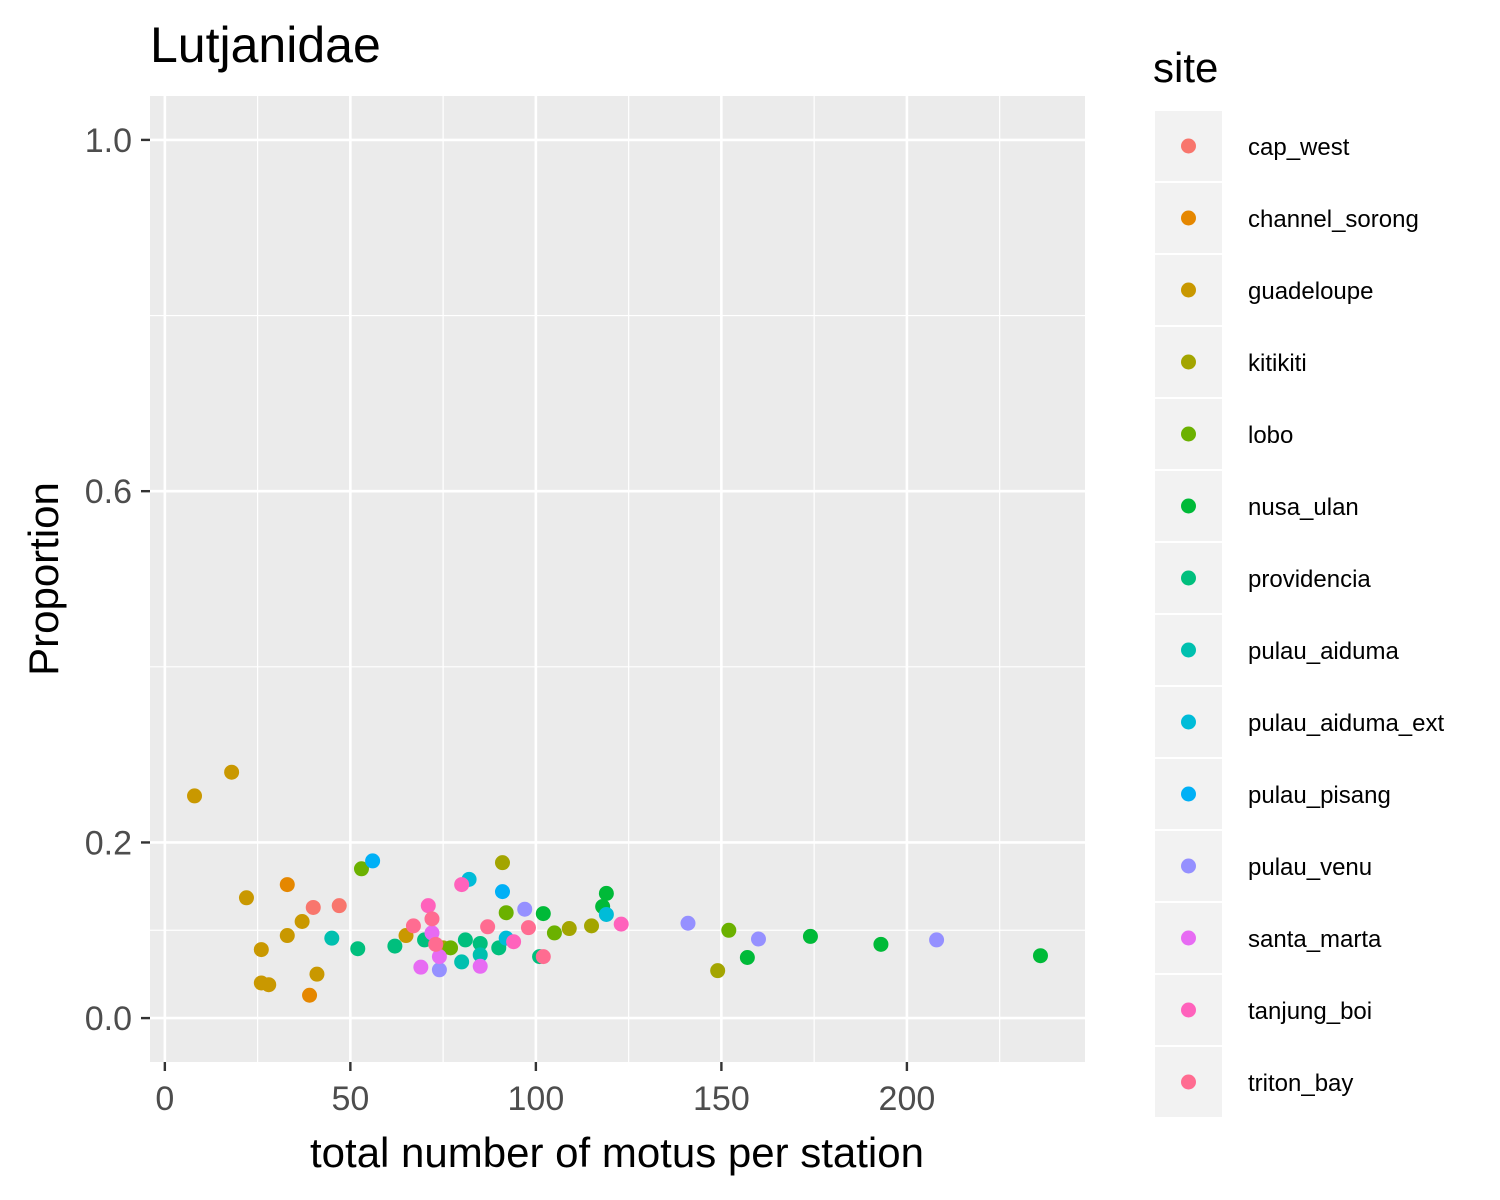 The image size is (1500, 1200). Describe the element at coordinates (1333, 219) in the screenshot. I see `legend-label-channel_sorong: channel_sorong` at that location.